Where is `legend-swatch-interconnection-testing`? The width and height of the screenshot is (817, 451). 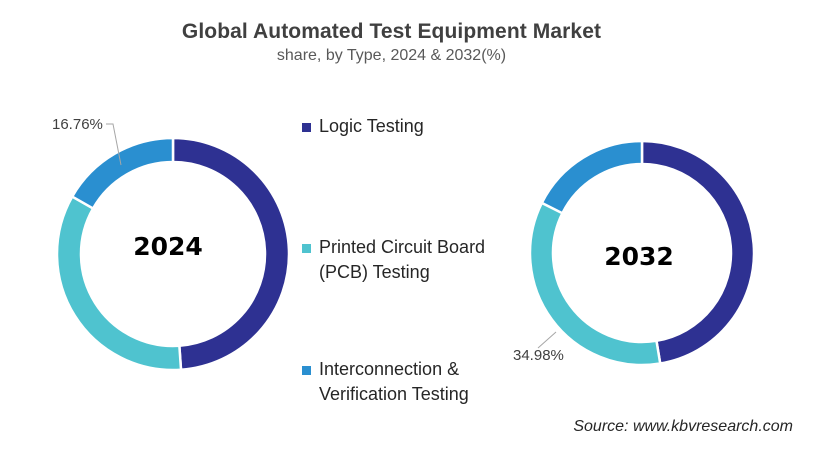 legend-swatch-interconnection-testing is located at coordinates (306, 370).